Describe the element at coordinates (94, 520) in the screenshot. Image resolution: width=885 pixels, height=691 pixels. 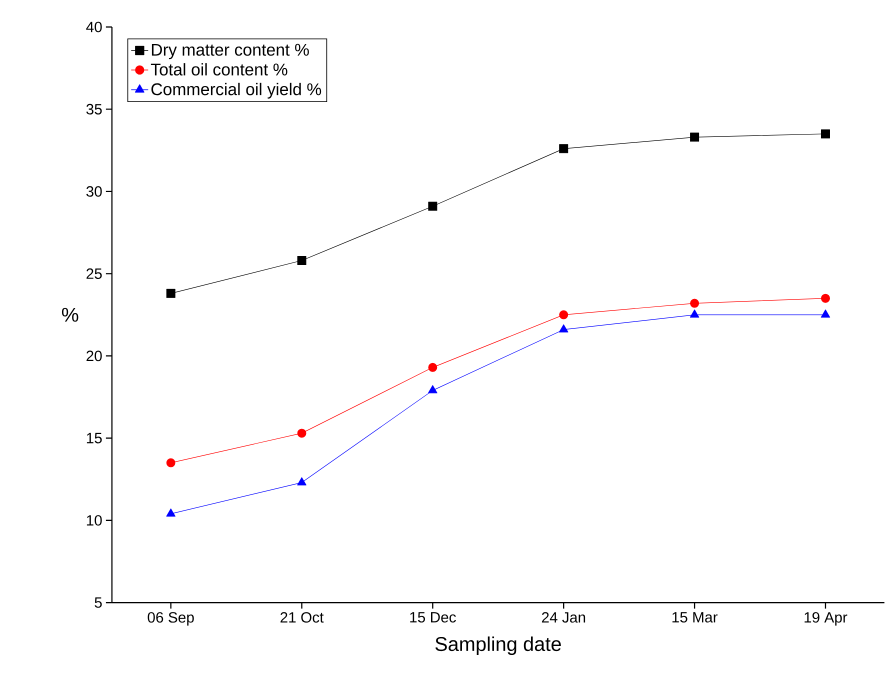
I see `y-tick-label: 10` at that location.